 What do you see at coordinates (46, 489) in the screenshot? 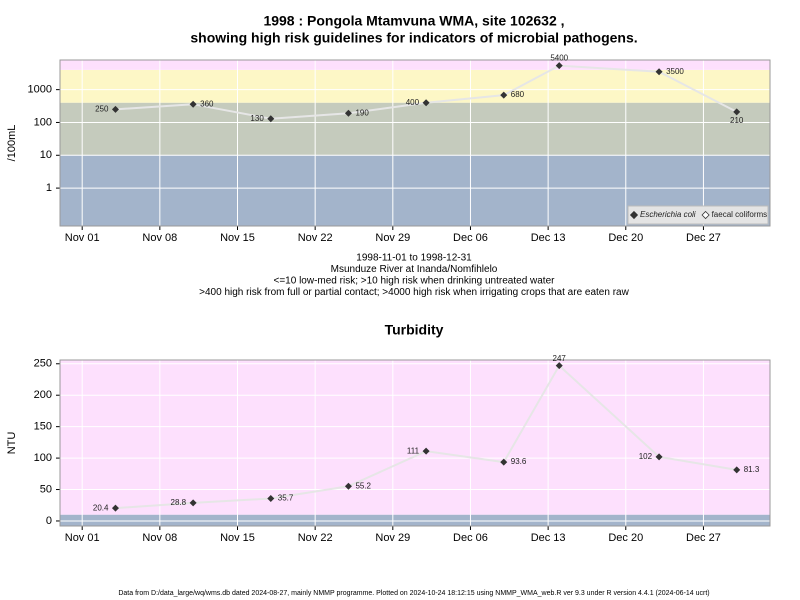
I see `y-tick-label: 50` at bounding box center [46, 489].